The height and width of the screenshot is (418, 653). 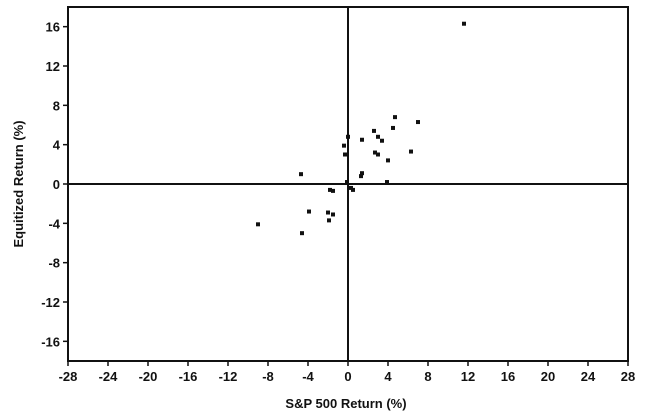 What do you see at coordinates (68, 376) in the screenshot?
I see `x-tick-label: -28` at bounding box center [68, 376].